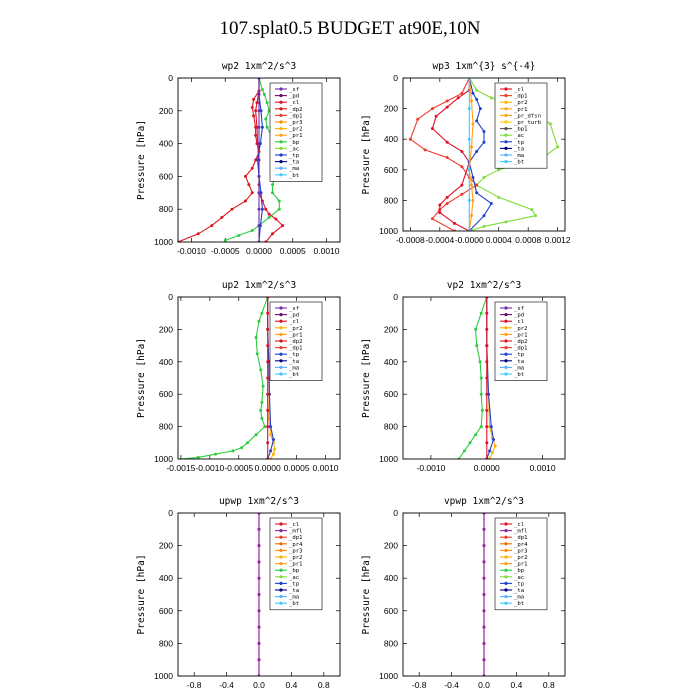  I want to click on x-tick-label: -0.0005, so click(238, 468).